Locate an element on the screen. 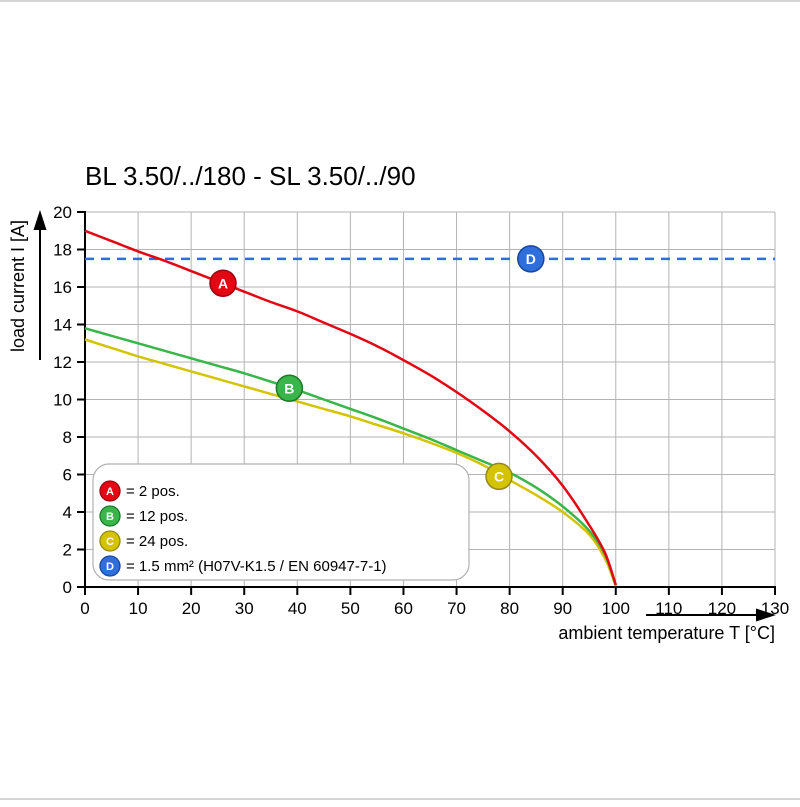 Image resolution: width=800 pixels, height=807 pixels. legend-marker-D is located at coordinates (110, 566).